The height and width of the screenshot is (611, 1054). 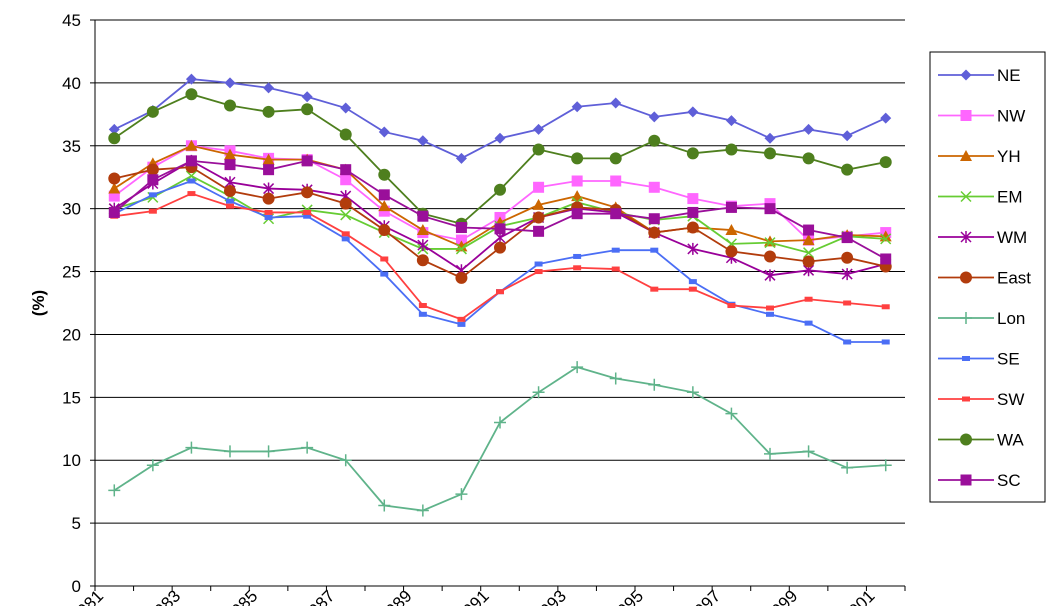 What do you see at coordinates (1014, 278) in the screenshot?
I see `legend-label: East` at bounding box center [1014, 278].